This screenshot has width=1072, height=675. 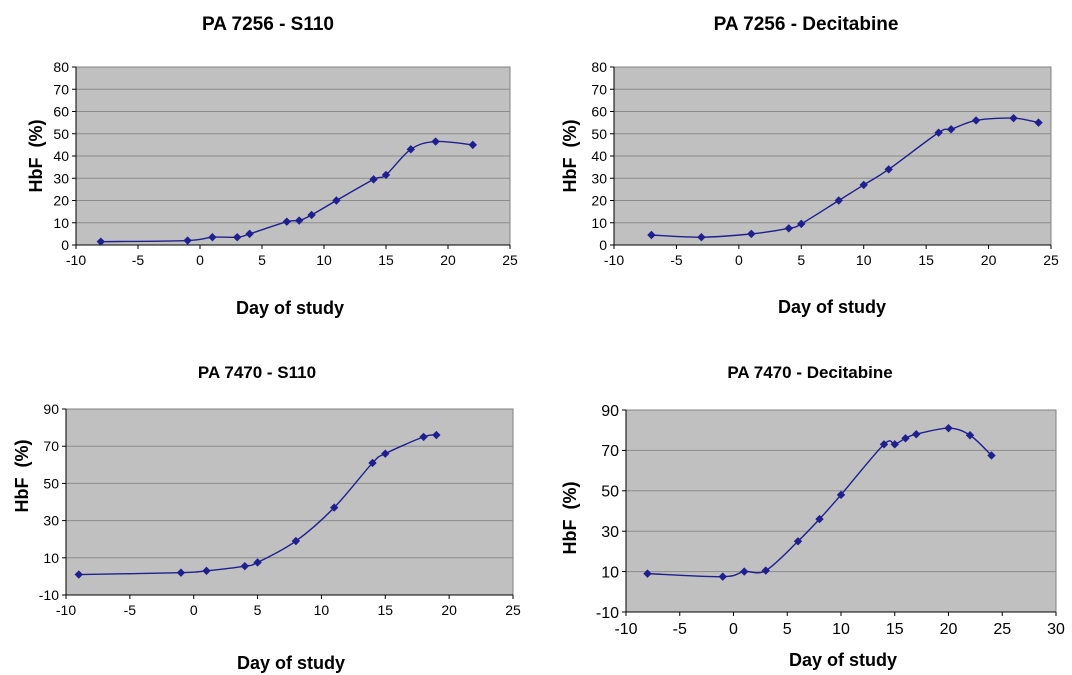 I want to click on y-tick-label: 60, so click(x=599, y=112).